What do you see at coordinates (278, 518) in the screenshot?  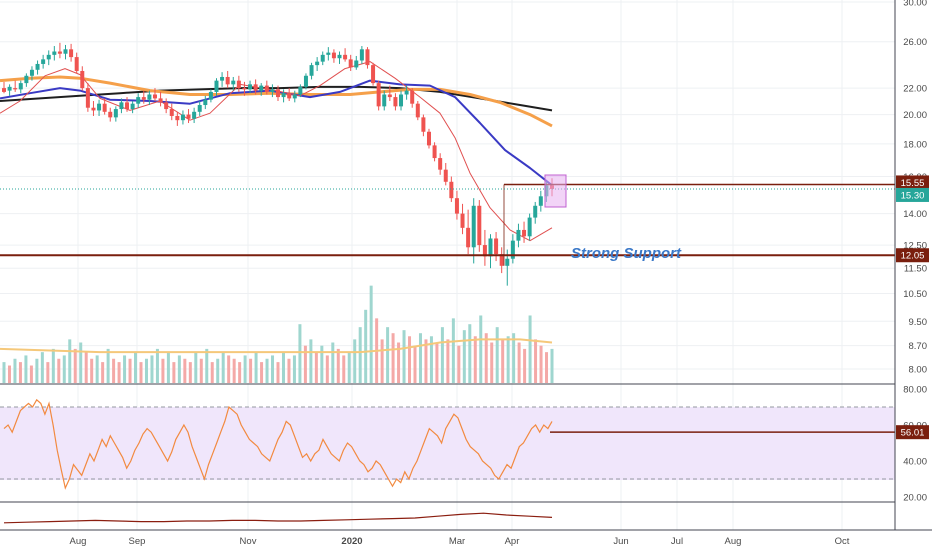 I see `bottom-indicator` at bounding box center [278, 518].